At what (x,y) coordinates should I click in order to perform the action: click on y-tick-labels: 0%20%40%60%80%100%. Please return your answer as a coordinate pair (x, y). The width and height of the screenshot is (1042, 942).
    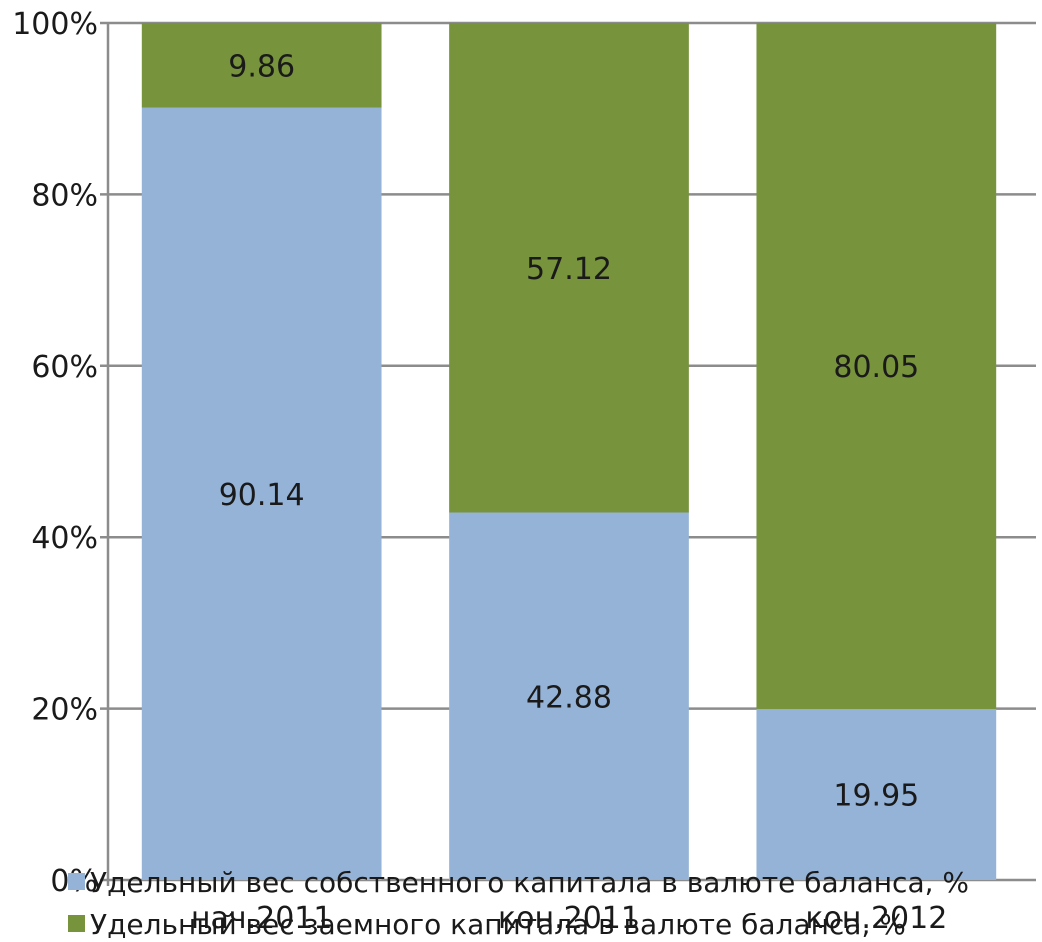
    Looking at the image, I should click on (55, 453).